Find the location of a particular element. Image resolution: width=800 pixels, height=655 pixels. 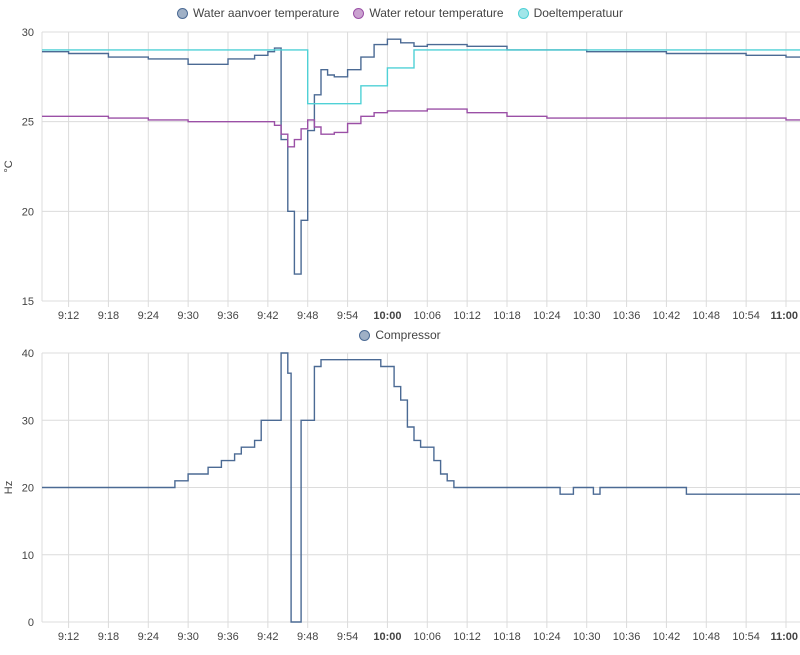

legend-item: Compressor is located at coordinates (400, 335).